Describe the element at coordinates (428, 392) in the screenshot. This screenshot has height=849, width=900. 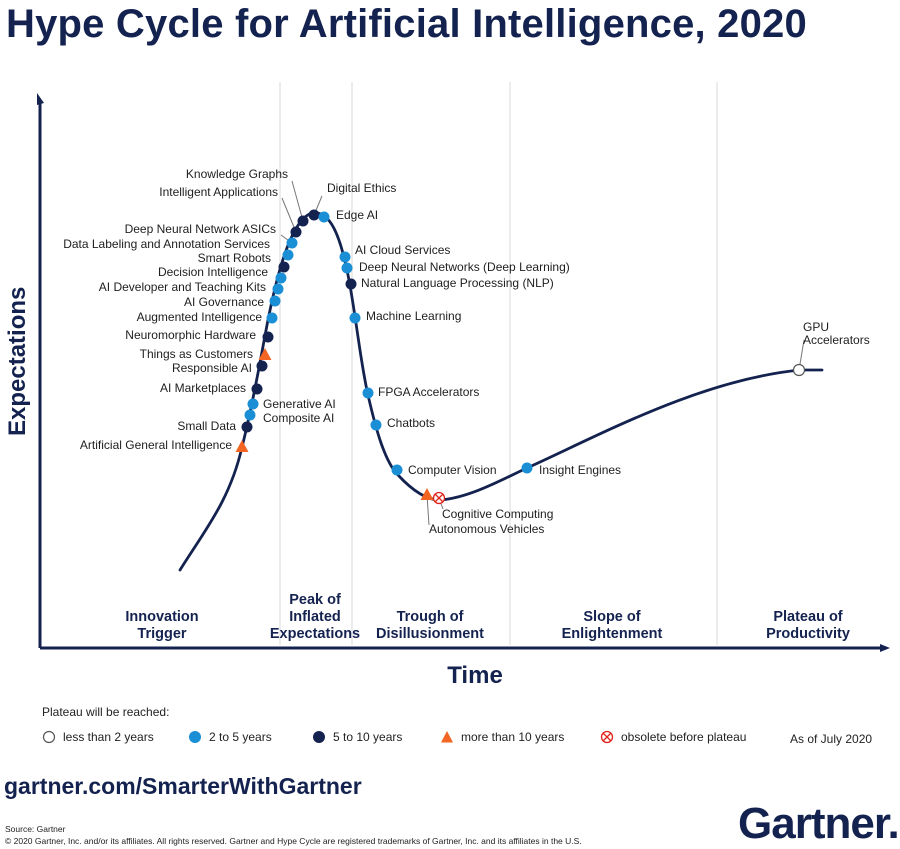
I see `label-fpga-accelerators: FPGA Accelerators` at that location.